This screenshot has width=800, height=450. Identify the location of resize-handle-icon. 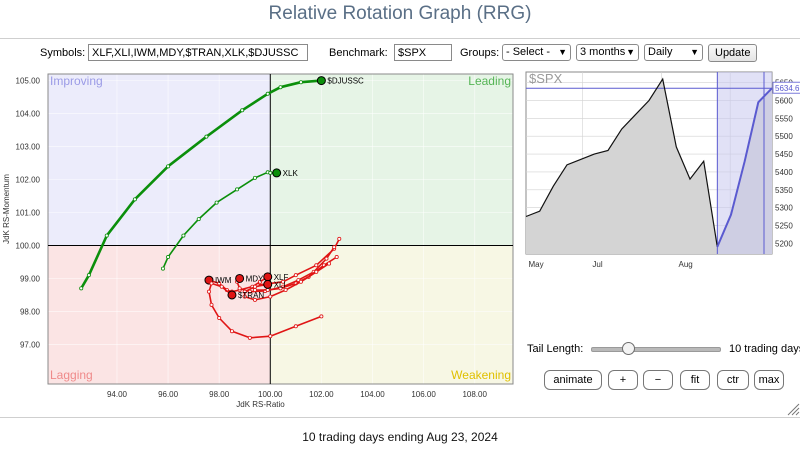
(793, 409).